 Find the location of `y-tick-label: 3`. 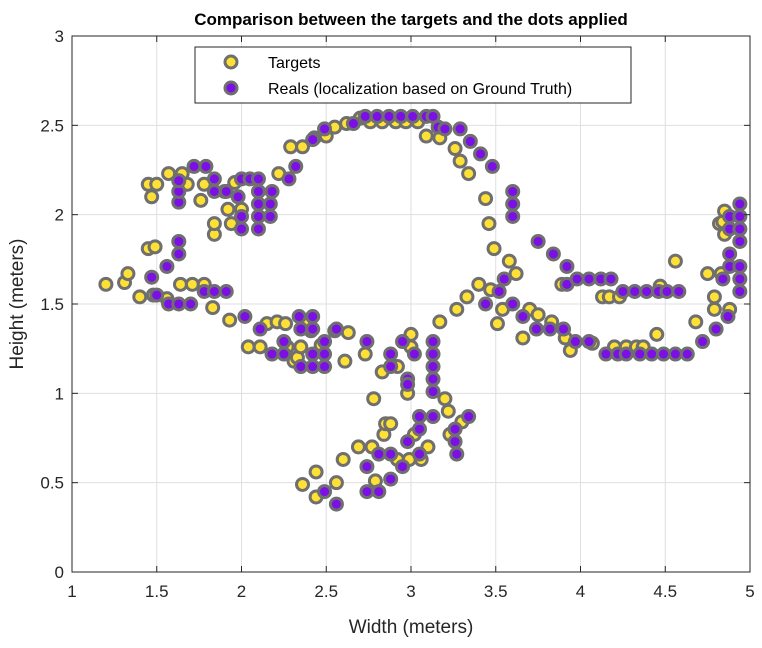

y-tick-label: 3 is located at coordinates (59, 36).